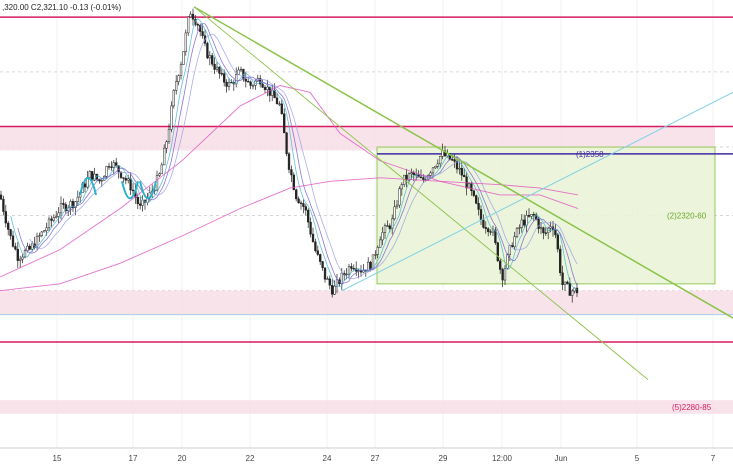 The height and width of the screenshot is (470, 733). Describe the element at coordinates (366, 302) in the screenshot. I see `zone-band` at that location.